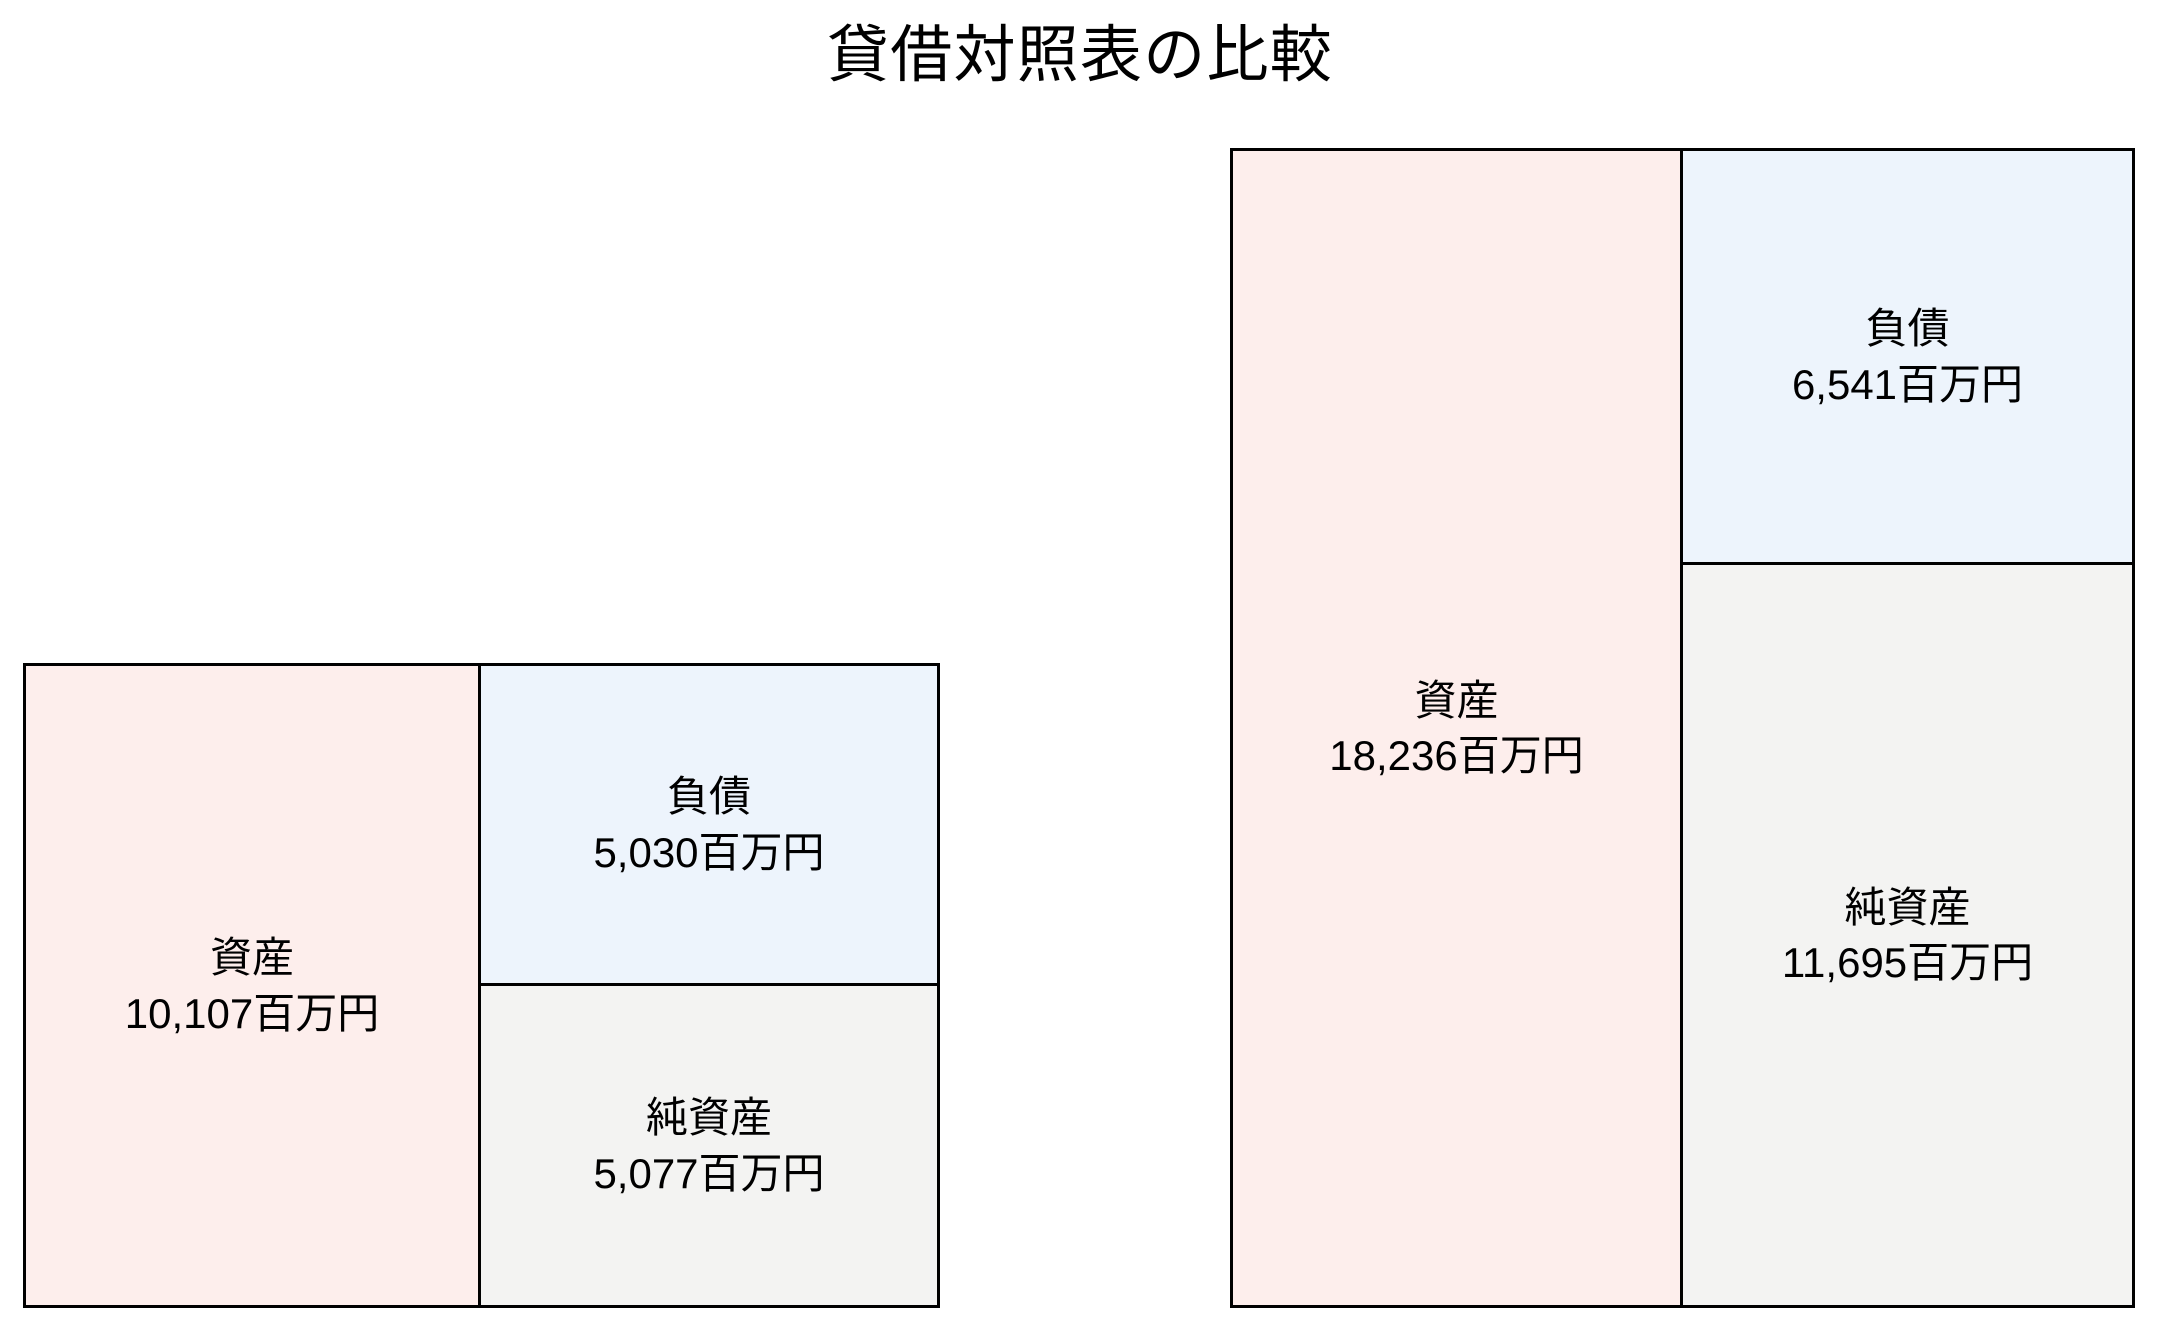 The image size is (2160, 1339). Describe the element at coordinates (709, 852) in the screenshot. I see `before-liability-value: 5,030百万円` at that location.